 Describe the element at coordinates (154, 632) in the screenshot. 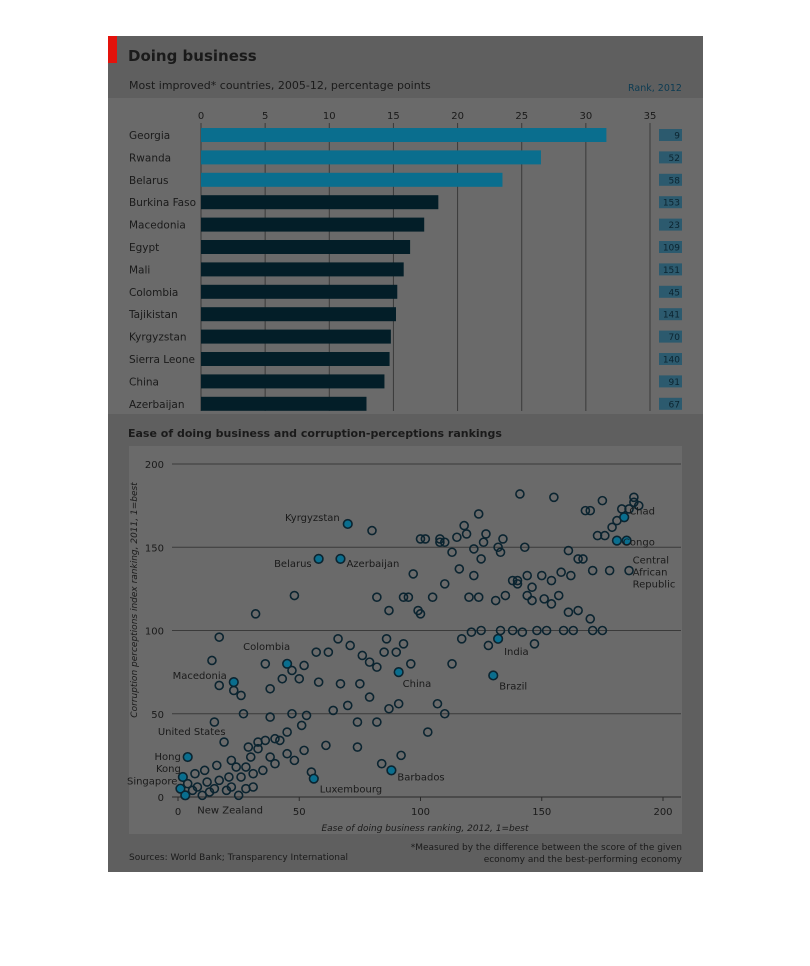

I see `scatter-y-tick-label: 100` at that location.